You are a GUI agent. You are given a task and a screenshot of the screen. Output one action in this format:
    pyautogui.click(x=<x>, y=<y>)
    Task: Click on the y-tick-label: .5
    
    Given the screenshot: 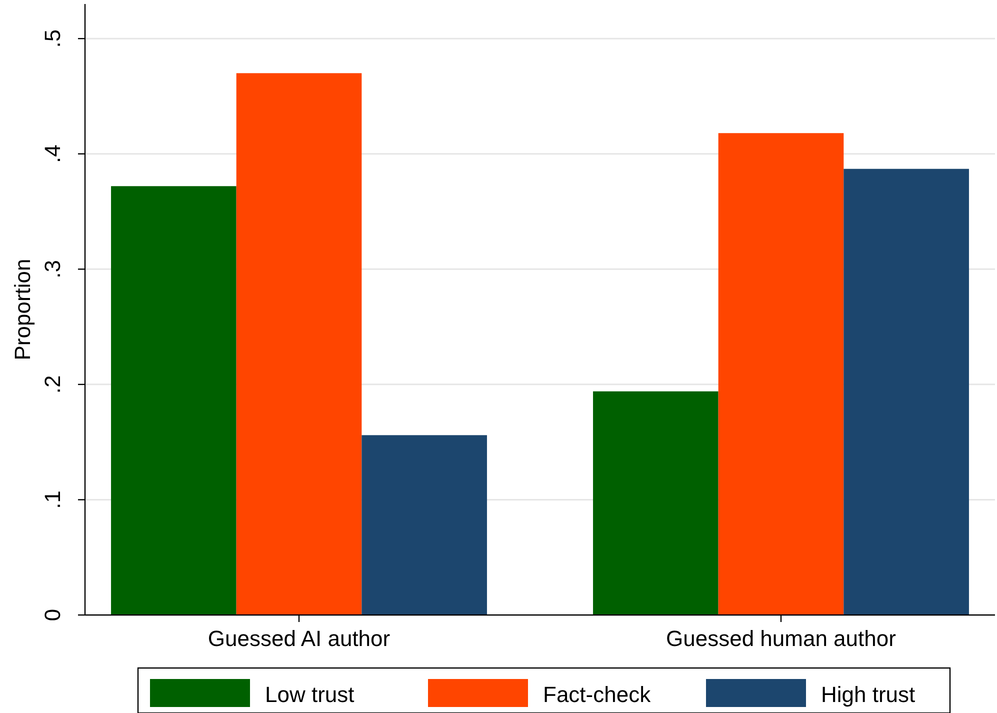 What is the action you would take?
    pyautogui.click(x=52, y=38)
    